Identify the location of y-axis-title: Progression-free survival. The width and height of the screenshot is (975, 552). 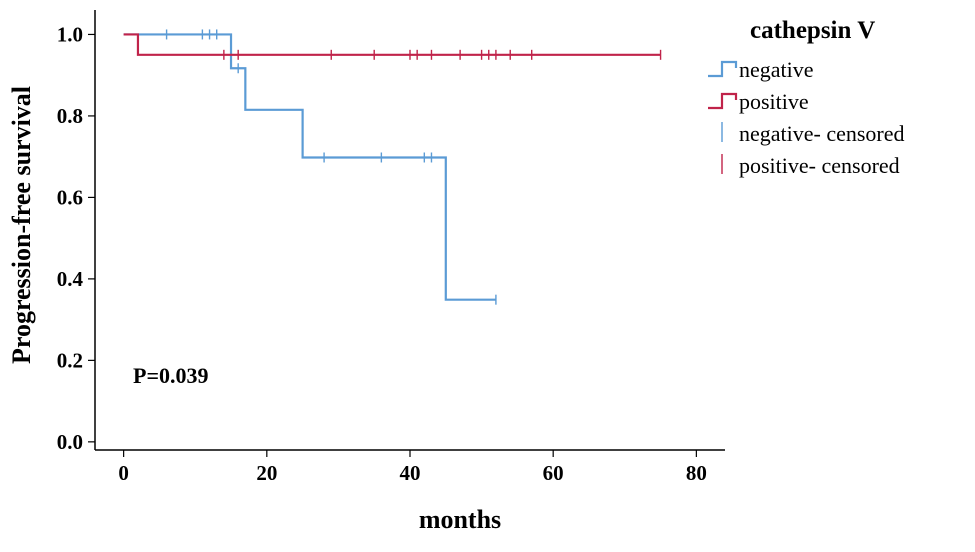
(21, 225).